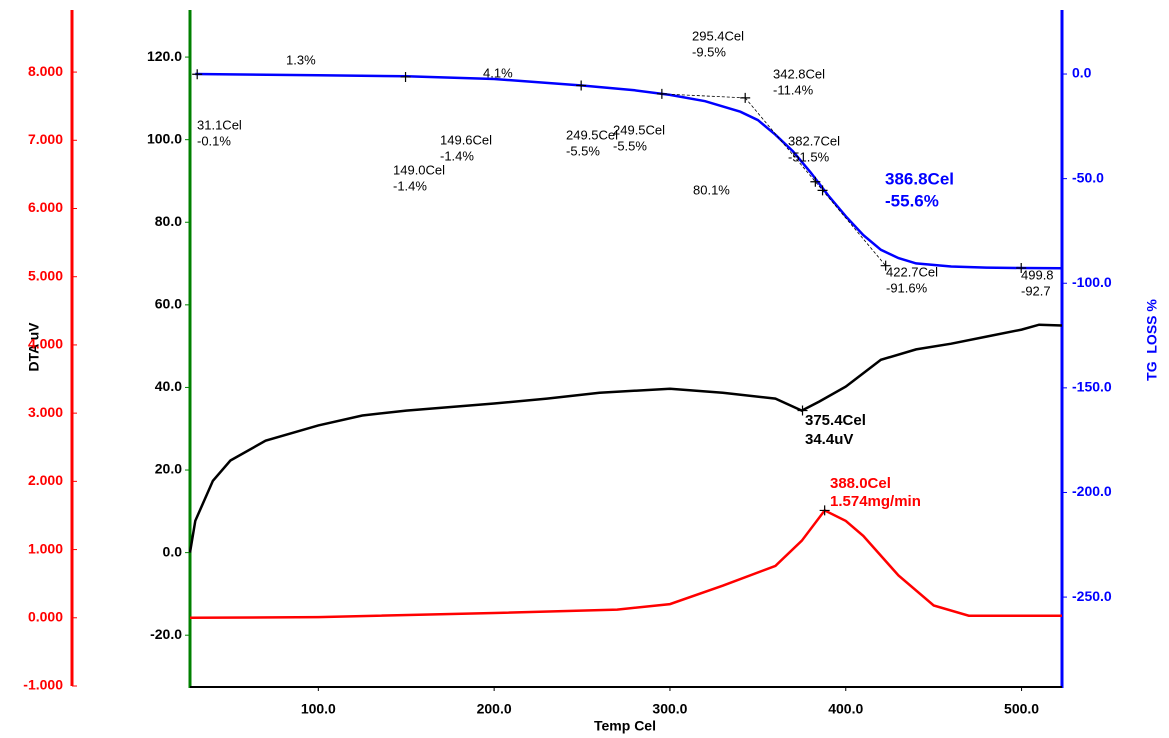 This screenshot has width=1169, height=738. I want to click on annotation: 1.3%, so click(301, 59).